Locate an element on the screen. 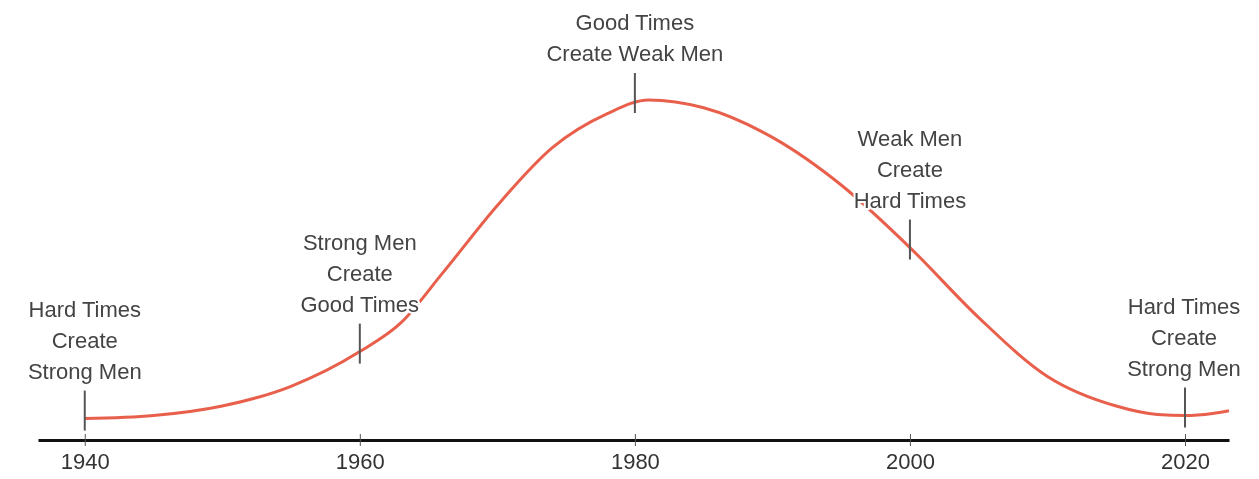  x-tick-label: 1980 is located at coordinates (635, 461).